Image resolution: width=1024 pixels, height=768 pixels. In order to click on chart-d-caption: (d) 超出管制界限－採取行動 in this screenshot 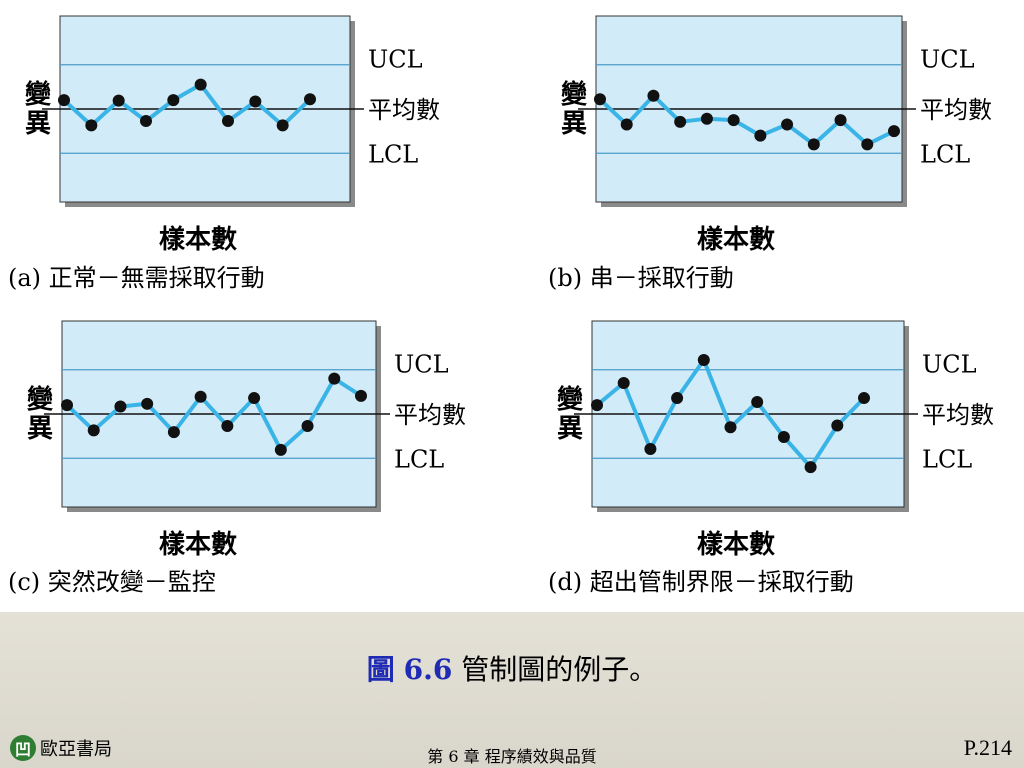, I will do `click(701, 582)`.